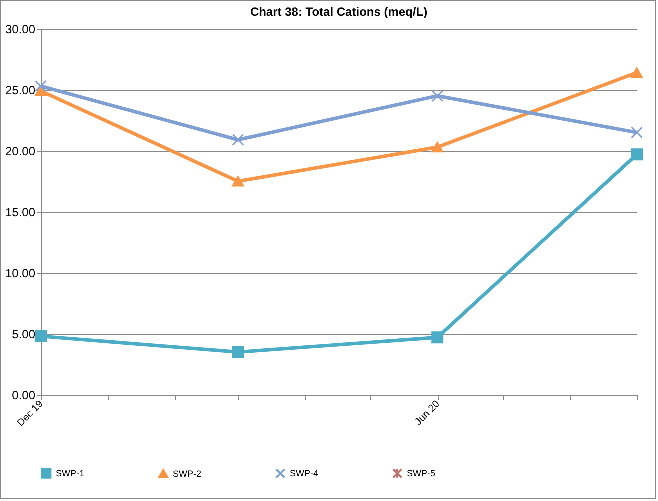 The height and width of the screenshot is (501, 658). What do you see at coordinates (70, 473) in the screenshot?
I see `legend-label: SWP-1` at bounding box center [70, 473].